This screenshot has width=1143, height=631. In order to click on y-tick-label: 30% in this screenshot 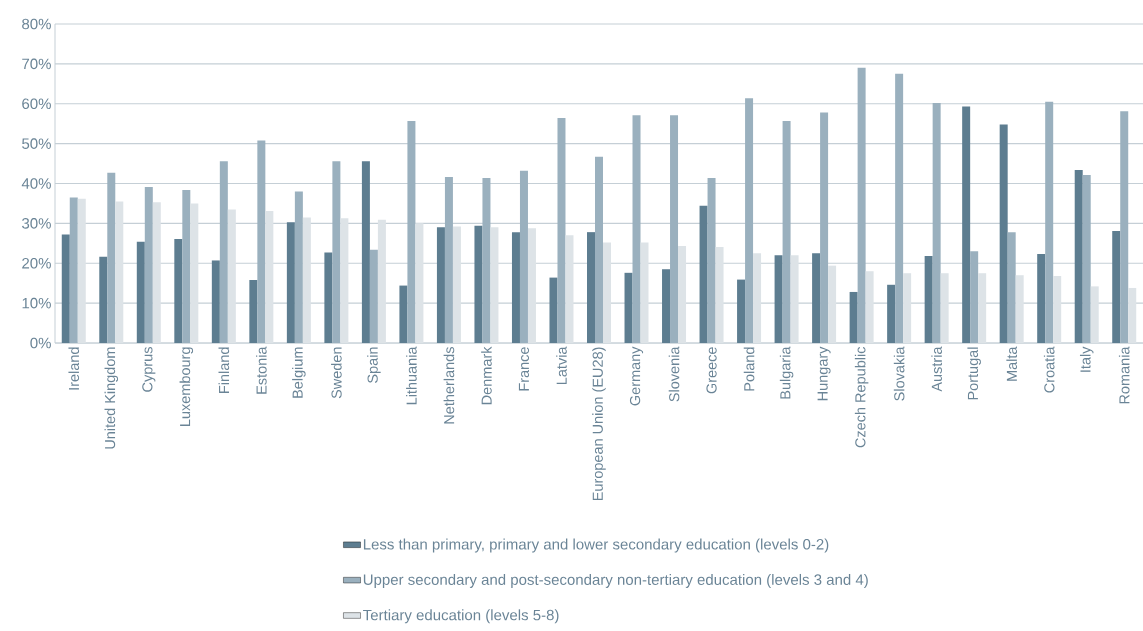, I will do `click(36, 223)`.